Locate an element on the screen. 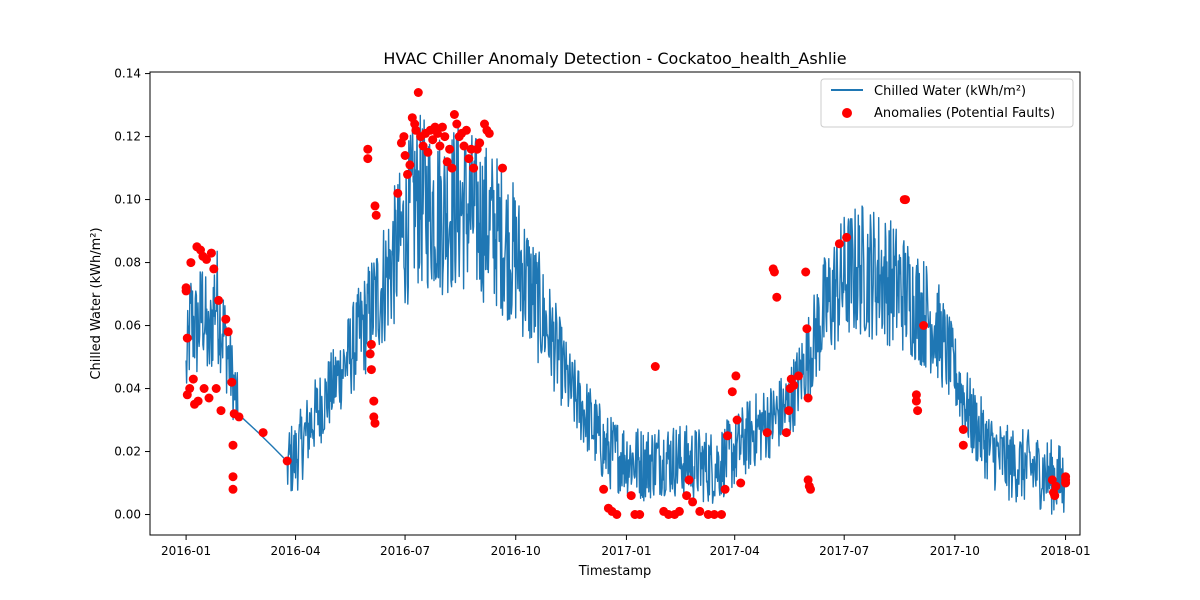 Image resolution: width=1200 pixels, height=600 pixels. x-tick-label: 2017-04 is located at coordinates (735, 551).